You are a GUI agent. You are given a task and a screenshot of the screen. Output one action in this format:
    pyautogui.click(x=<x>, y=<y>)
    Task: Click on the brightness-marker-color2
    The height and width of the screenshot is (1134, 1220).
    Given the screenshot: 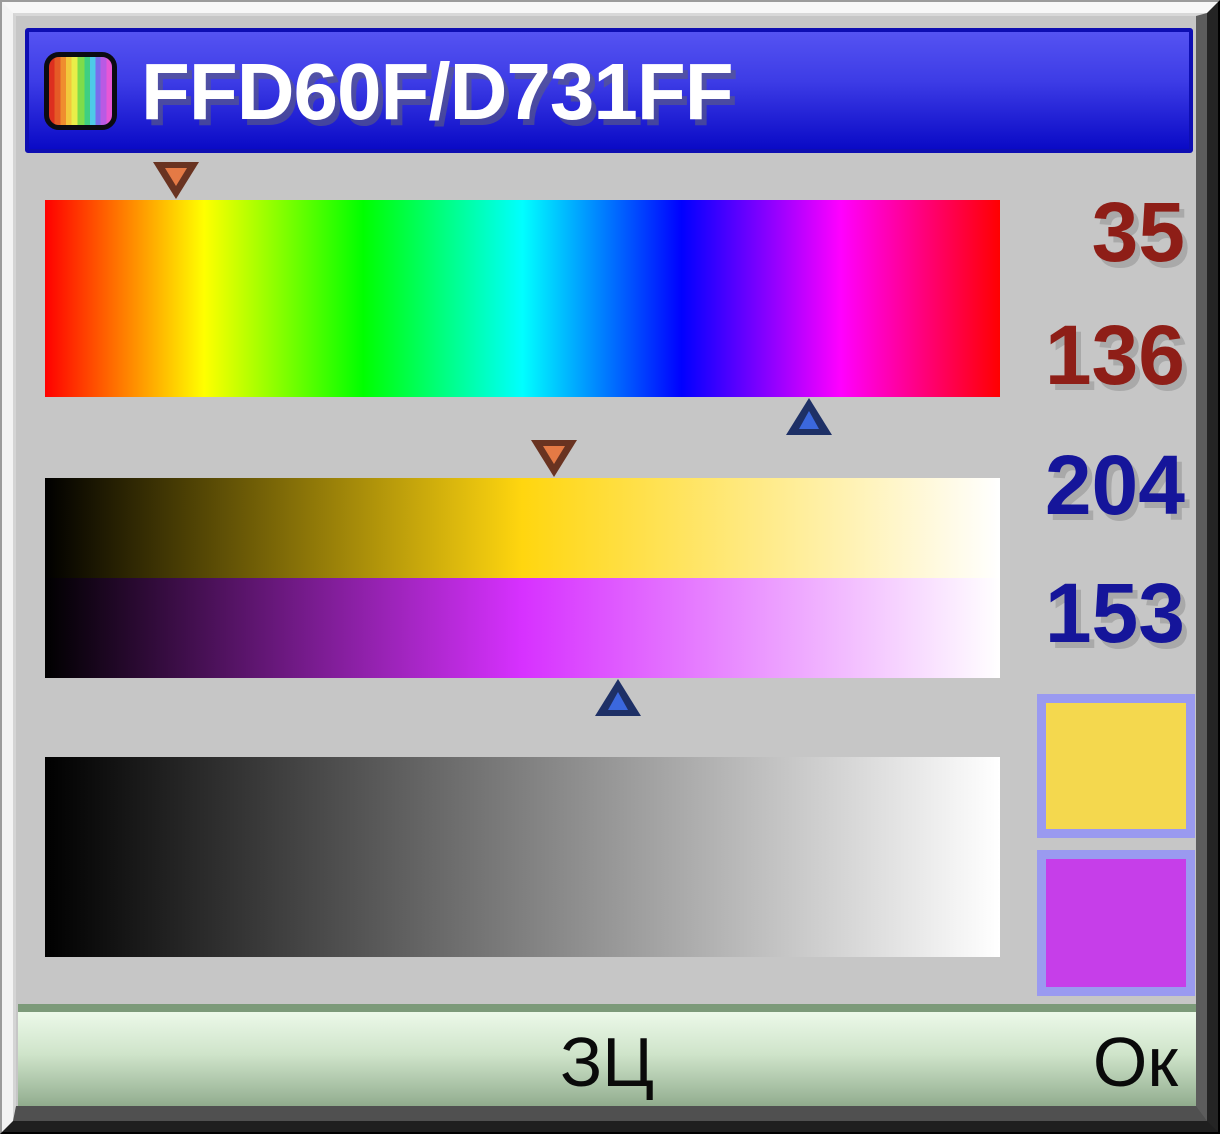 What is the action you would take?
    pyautogui.click(x=618, y=697)
    